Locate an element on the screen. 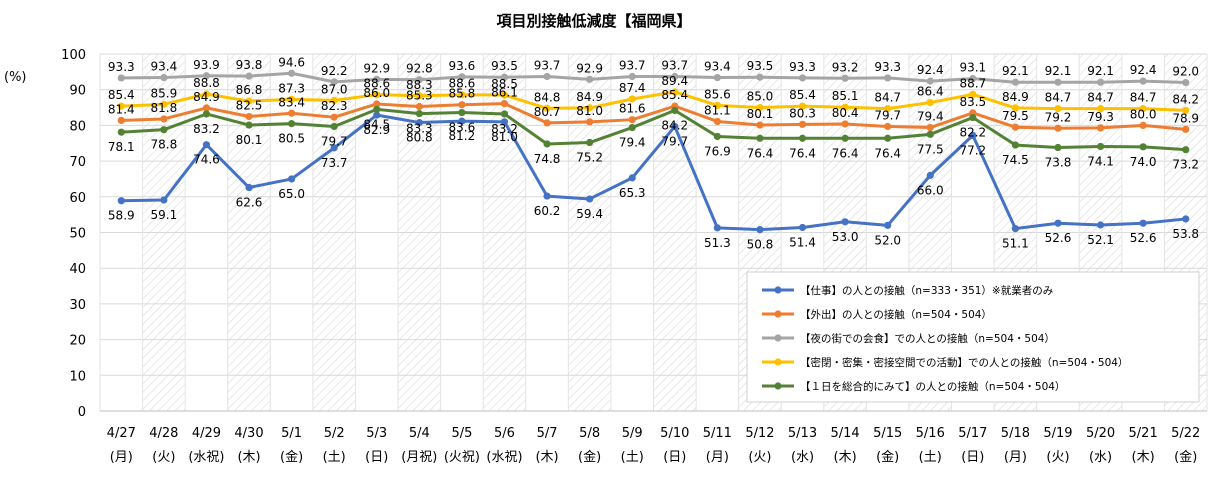  data-label: 86.4 is located at coordinates (930, 92).